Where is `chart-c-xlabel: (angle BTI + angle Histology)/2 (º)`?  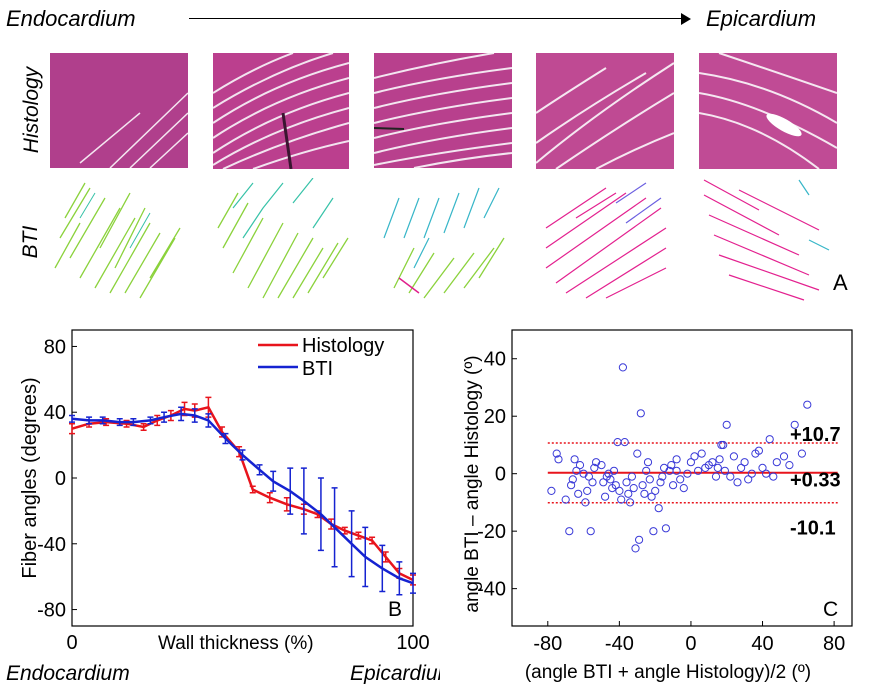 chart-c-xlabel: (angle BTI + angle Histology)/2 (º) is located at coordinates (668, 672).